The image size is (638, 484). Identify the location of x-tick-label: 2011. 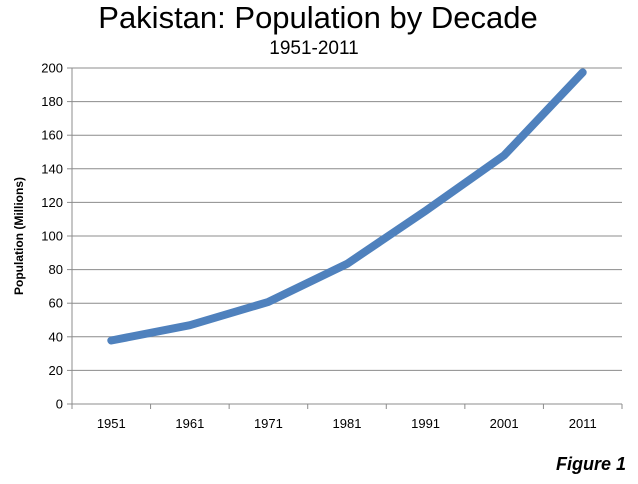
(583, 423).